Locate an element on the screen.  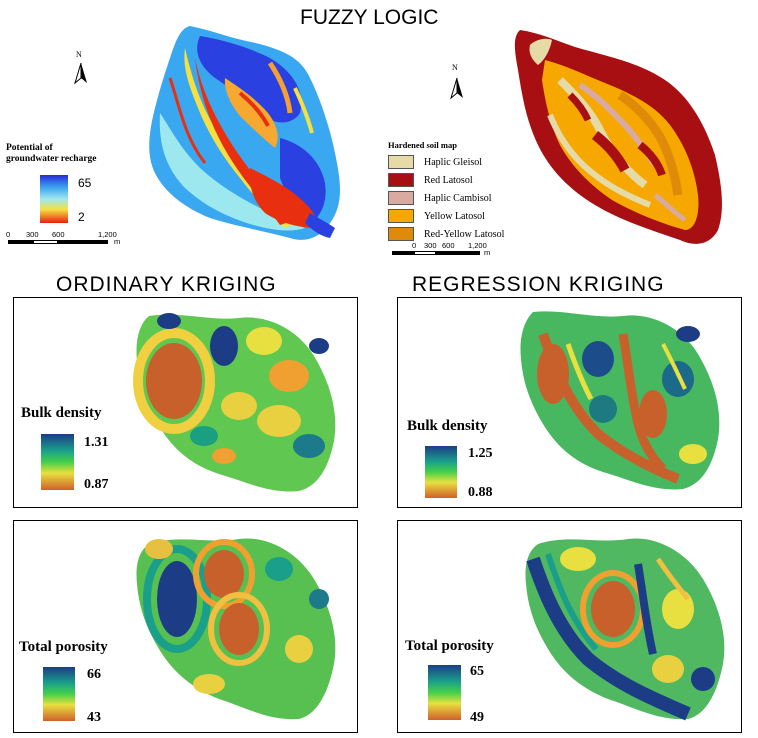
ok-poro-colorbar is located at coordinates (59, 694).